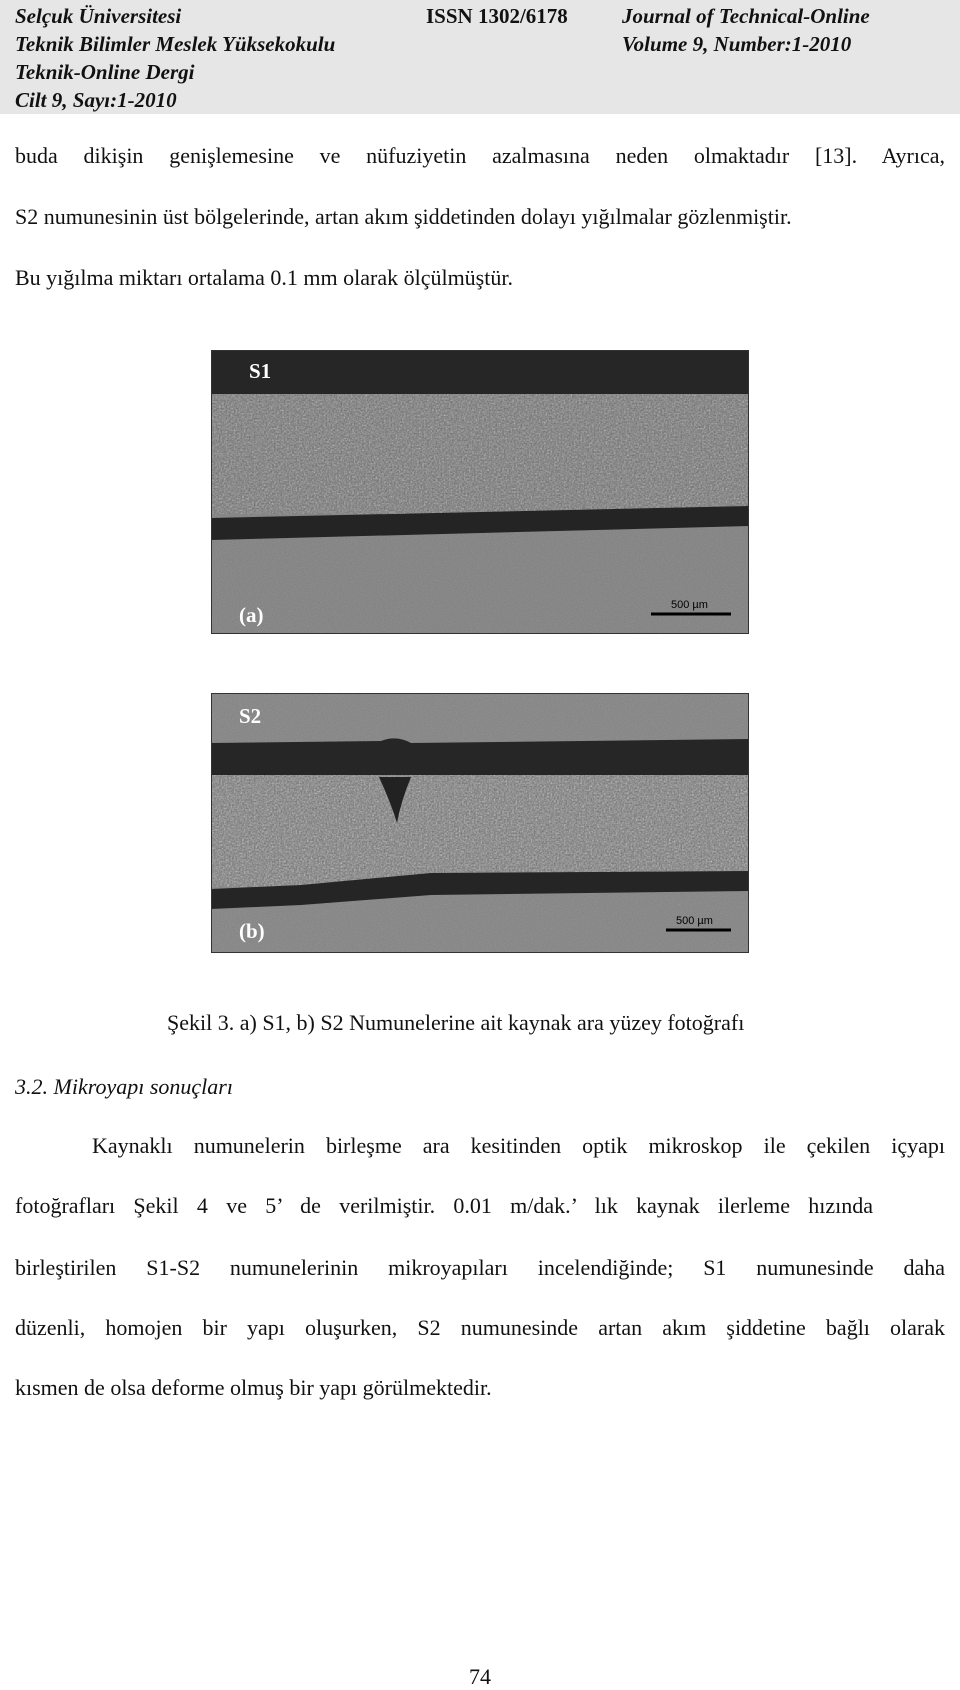 The image size is (960, 1690). Describe the element at coordinates (124, 1086) in the screenshot. I see `section-heading: 3.2. Mikroyapı sonuçları` at that location.